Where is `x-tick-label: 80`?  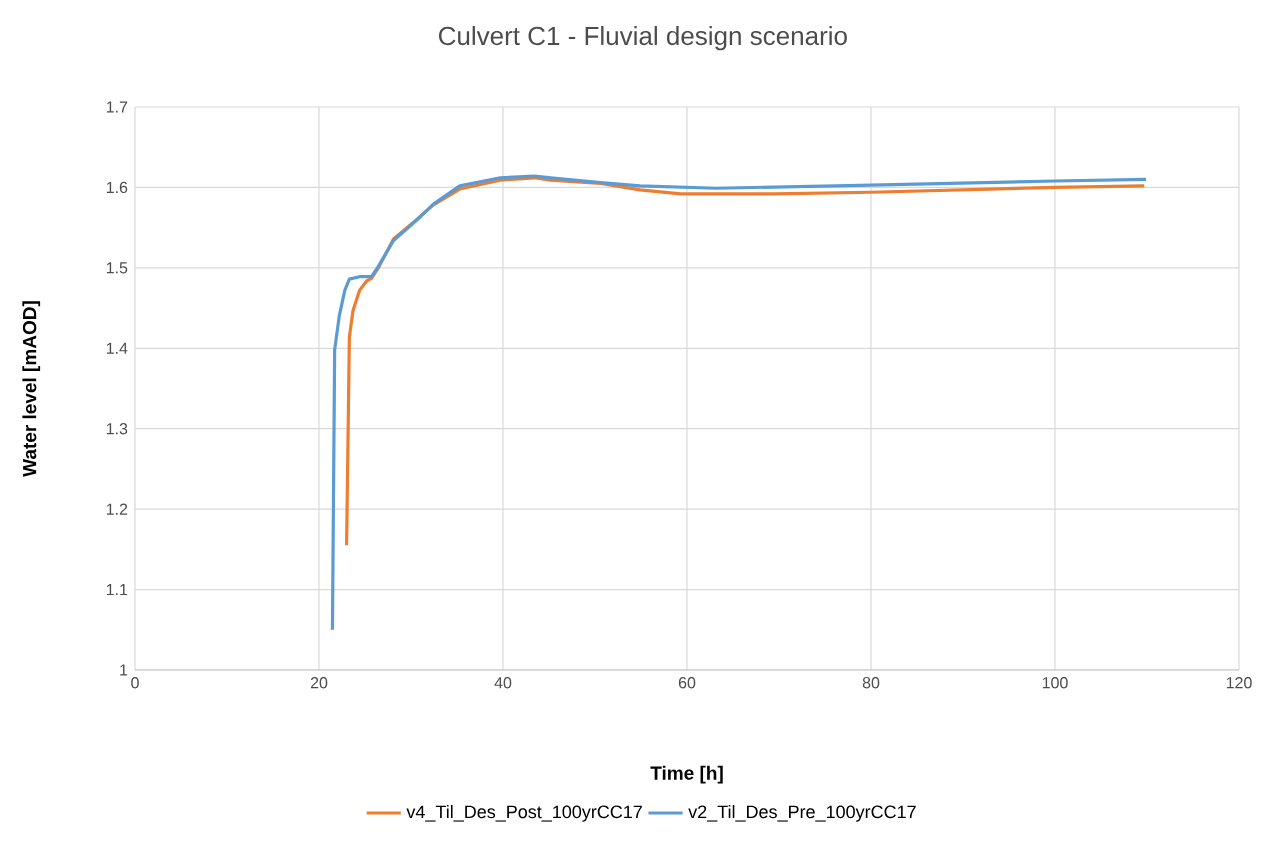
x-tick-label: 80 is located at coordinates (871, 683).